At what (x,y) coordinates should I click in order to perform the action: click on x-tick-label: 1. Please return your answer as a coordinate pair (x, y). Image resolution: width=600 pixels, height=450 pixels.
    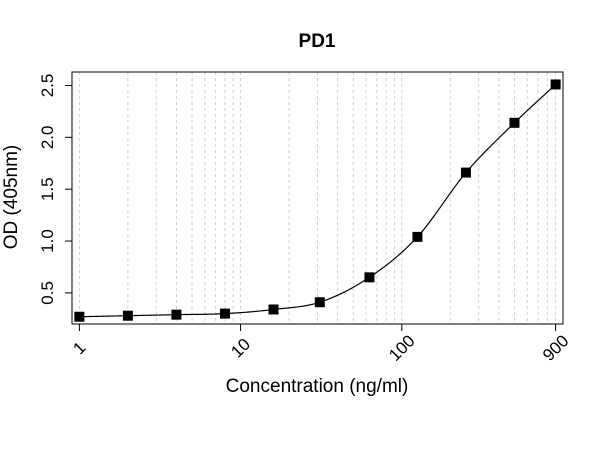
    Looking at the image, I should click on (79, 348).